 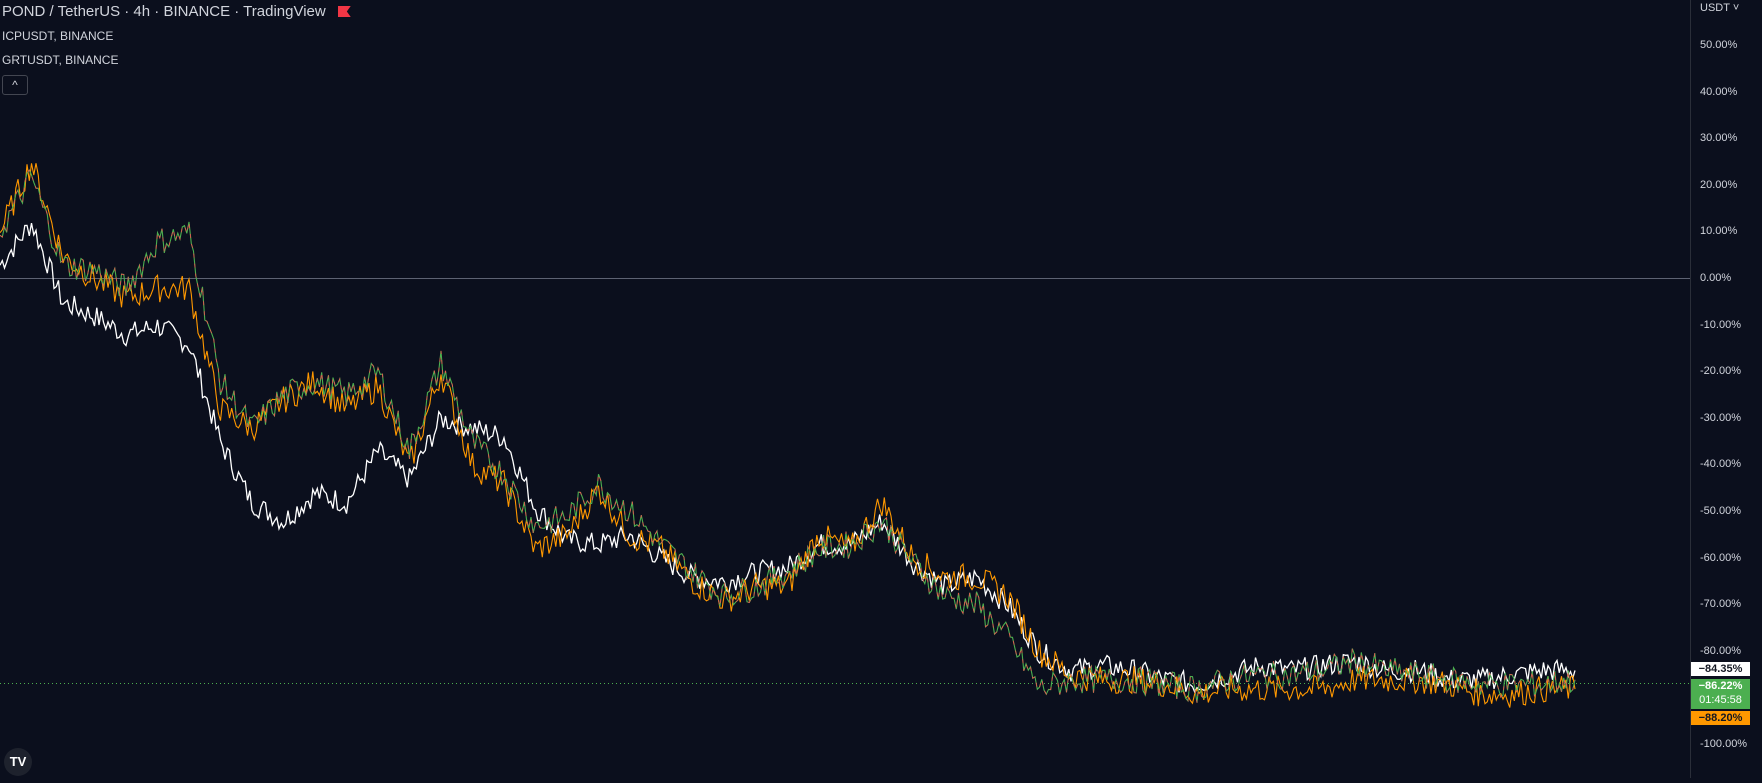 I want to click on currency-label: USDT, so click(x=1715, y=8).